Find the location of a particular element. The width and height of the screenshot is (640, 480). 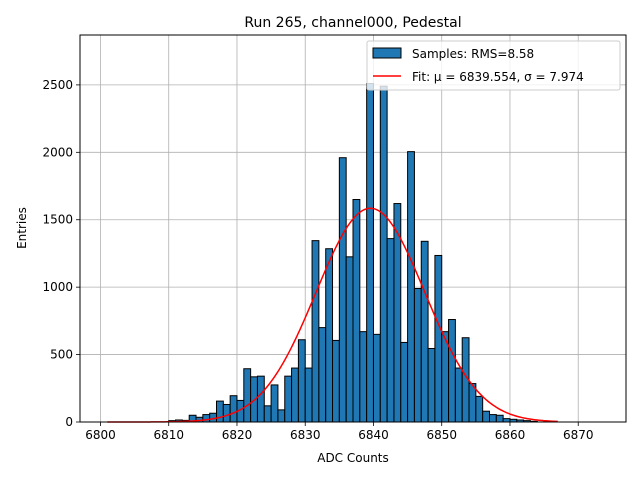

x-tick-label: 6820 is located at coordinates (237, 435).